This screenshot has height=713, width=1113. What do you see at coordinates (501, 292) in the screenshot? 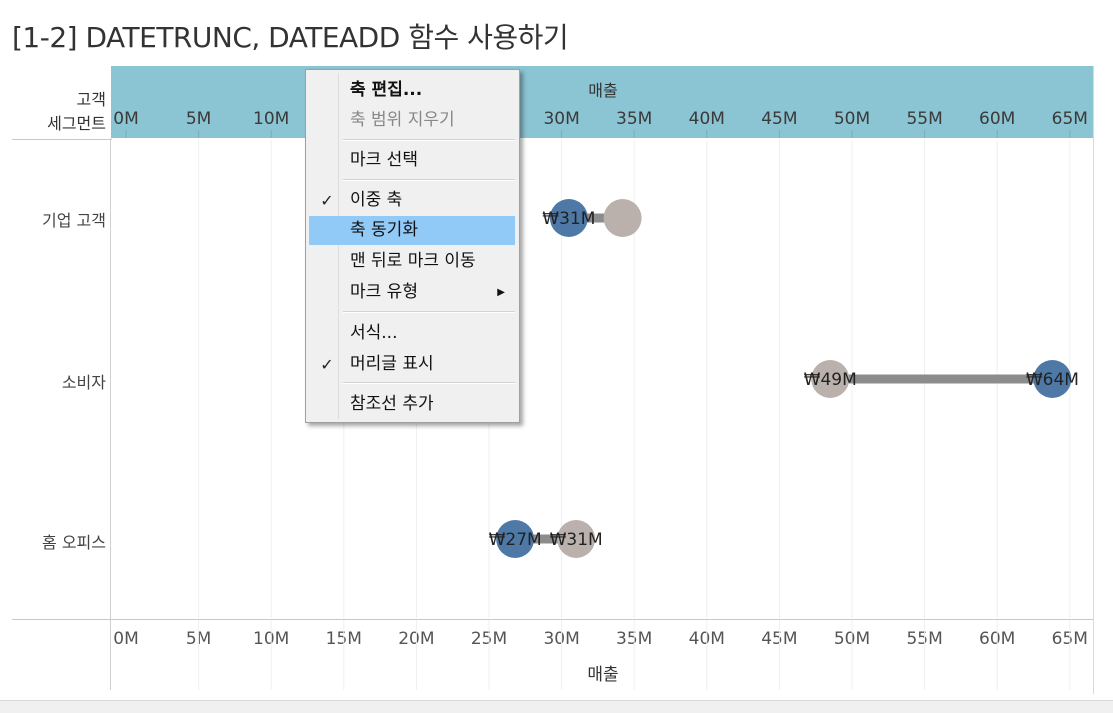
I see `submenu-arrow-icon: ▶` at bounding box center [501, 292].